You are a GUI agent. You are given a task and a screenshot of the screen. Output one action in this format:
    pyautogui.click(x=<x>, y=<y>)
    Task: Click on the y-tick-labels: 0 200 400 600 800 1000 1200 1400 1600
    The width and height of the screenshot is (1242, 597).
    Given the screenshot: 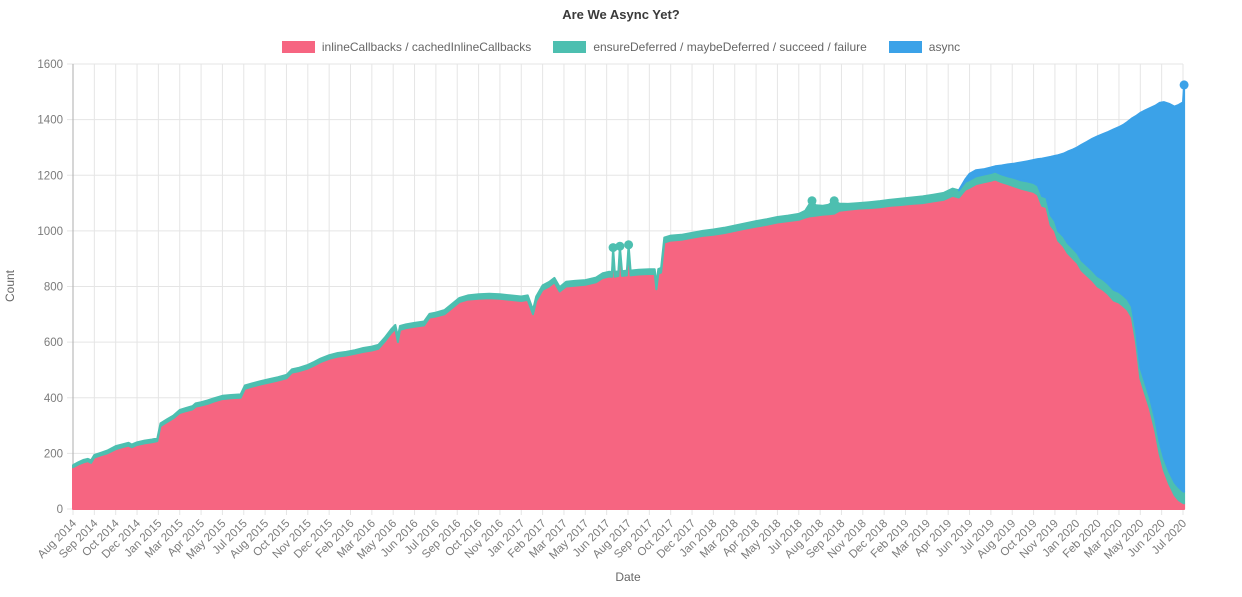 What is the action you would take?
    pyautogui.click(x=50, y=287)
    